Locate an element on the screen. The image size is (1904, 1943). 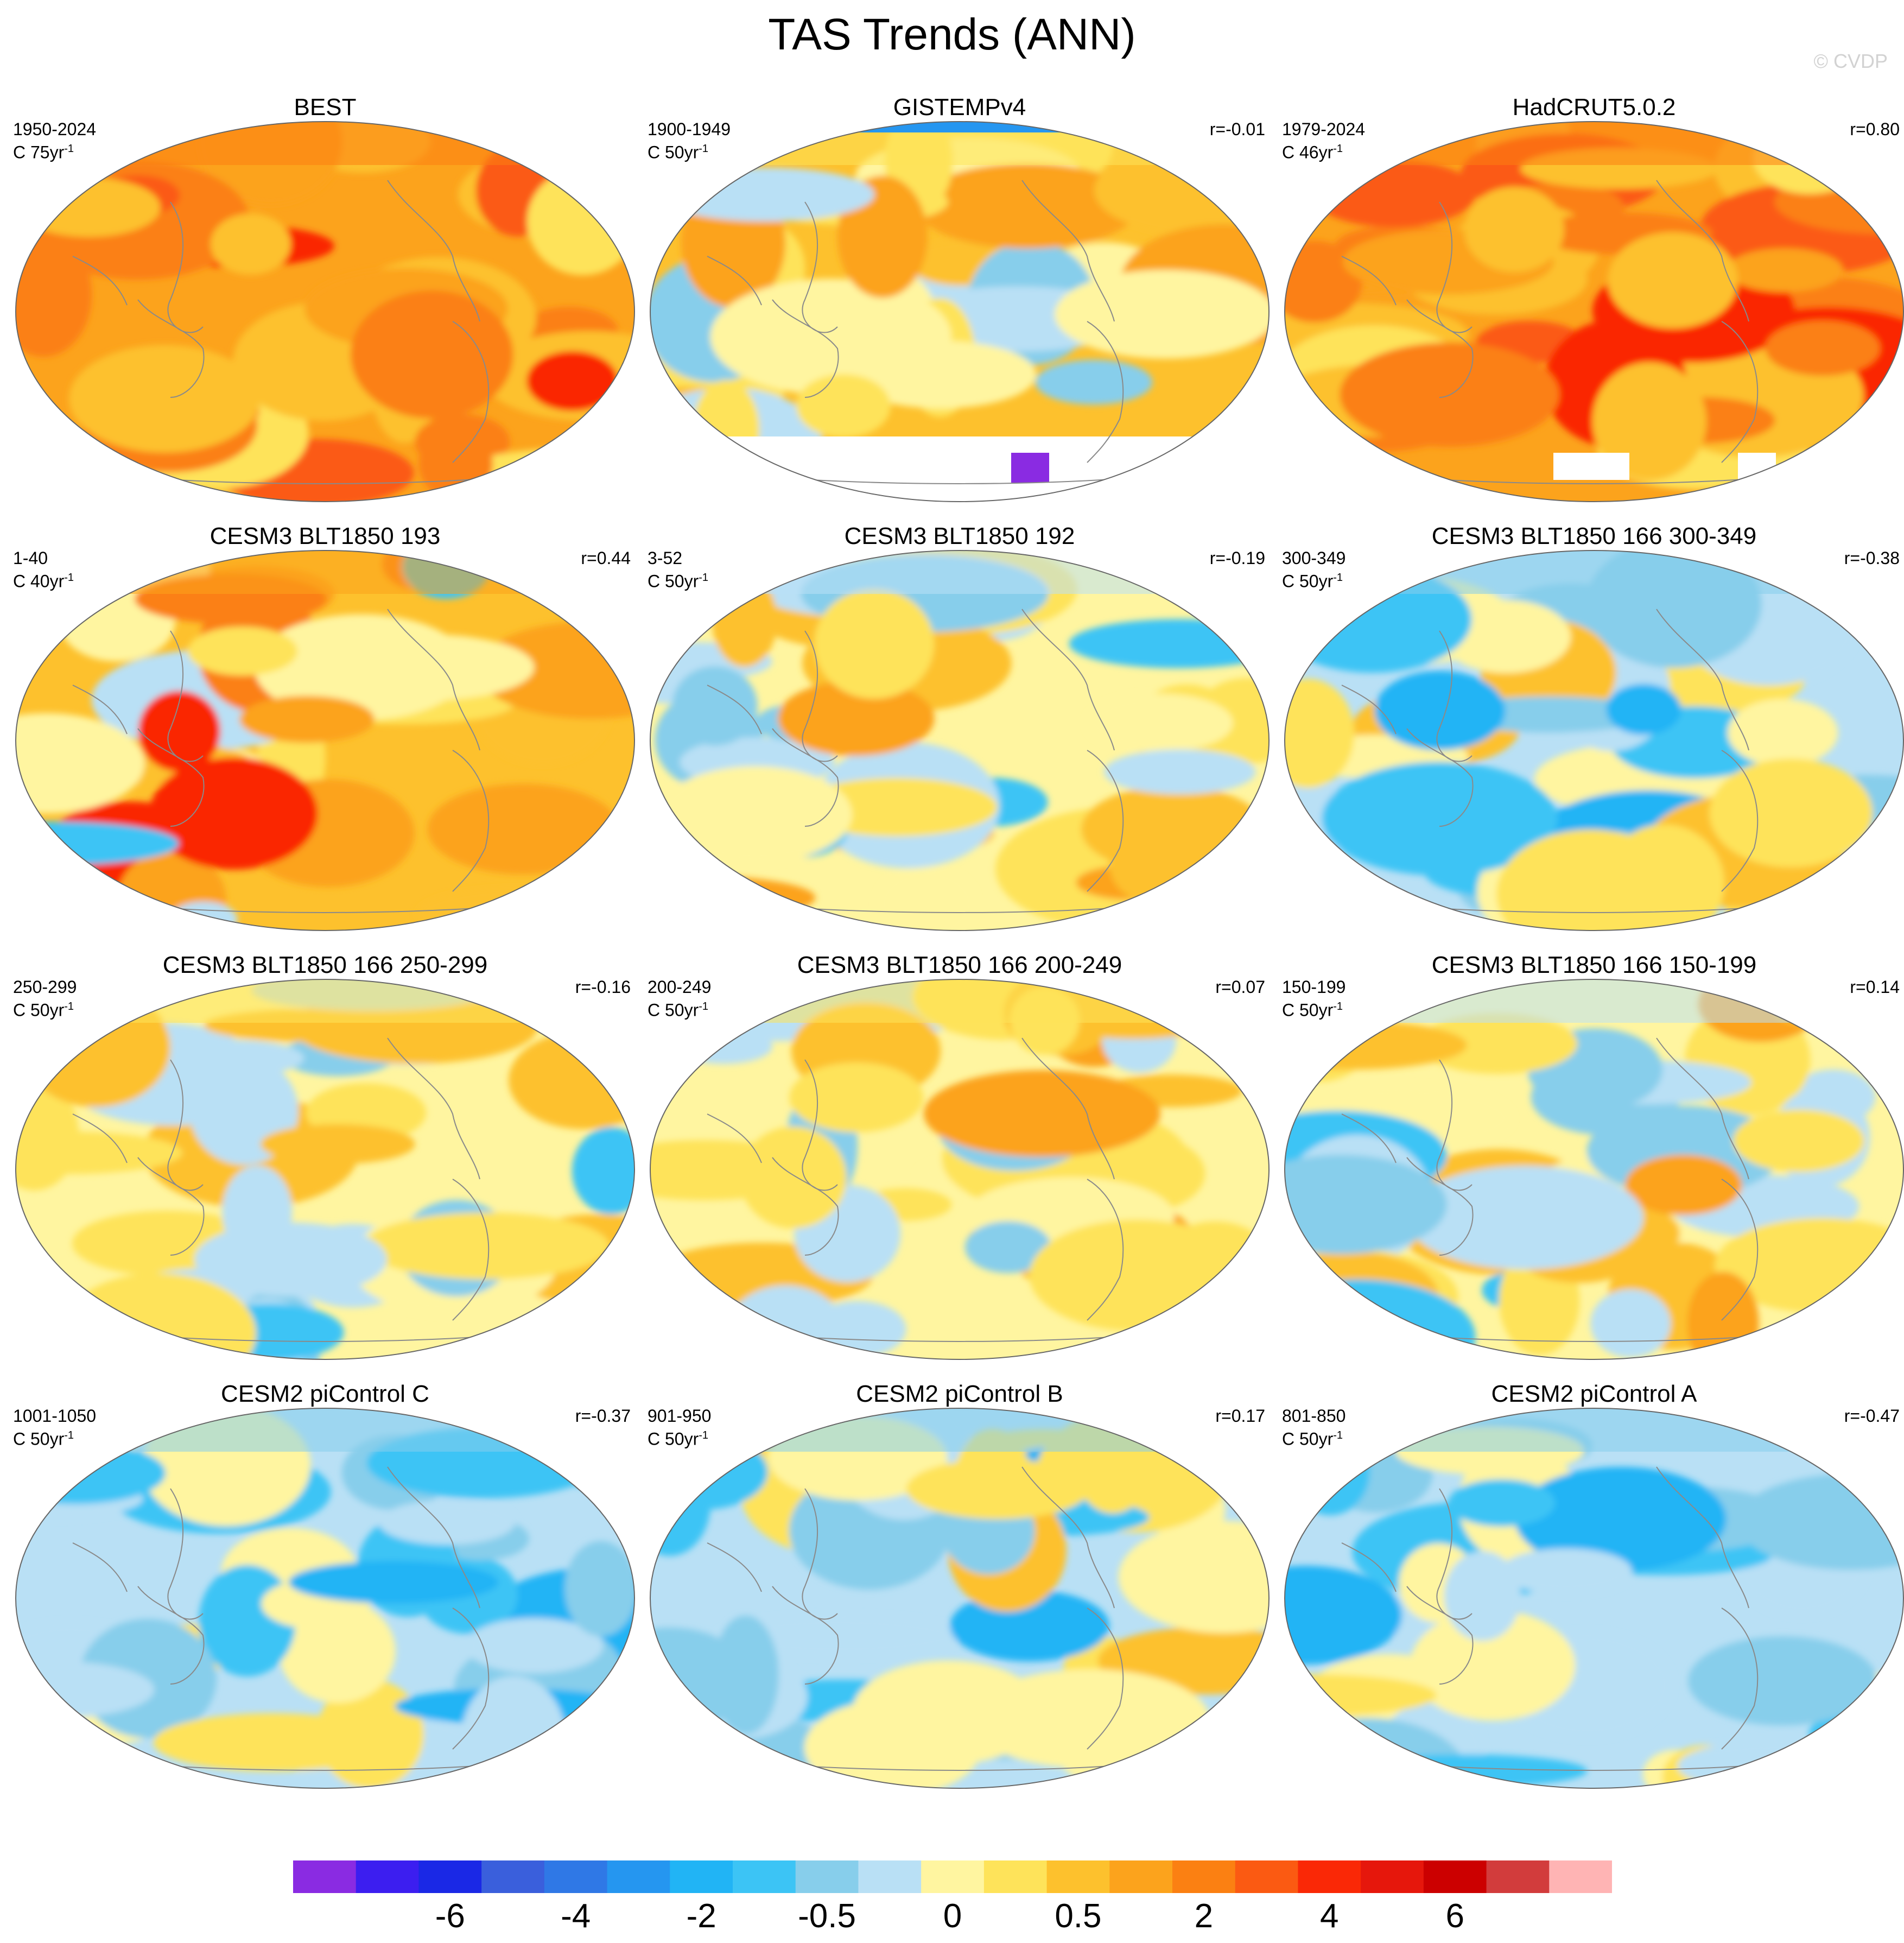
pattern-correlation: r=-0.38 is located at coordinates (1872, 558).